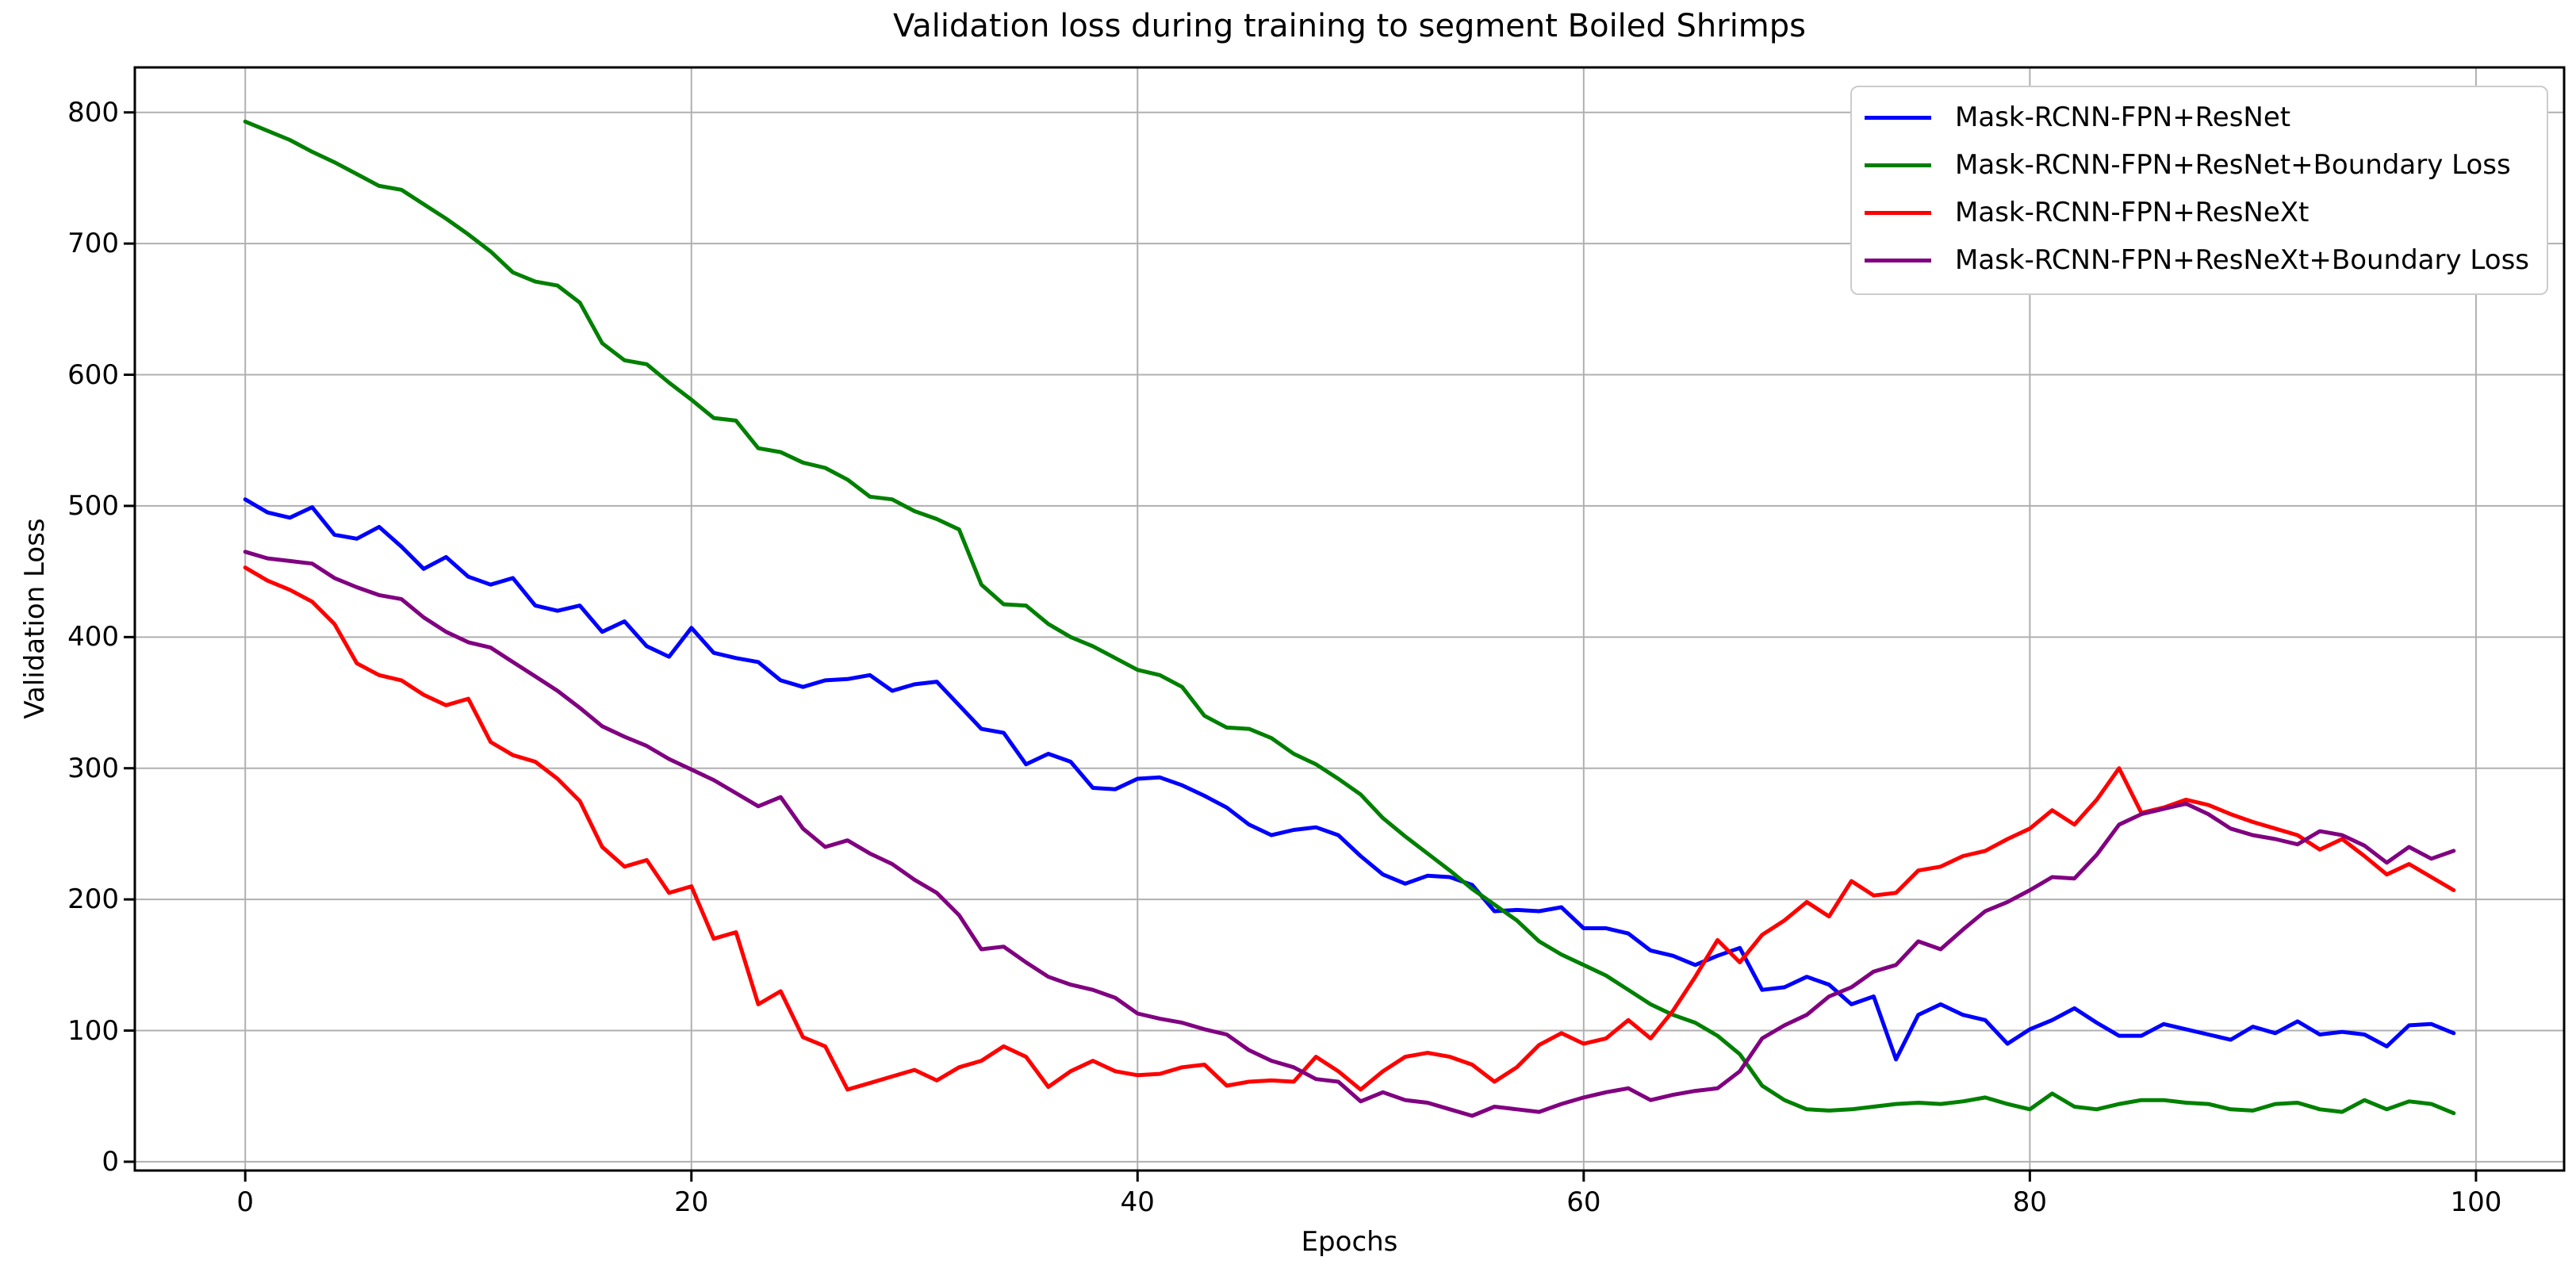  Describe the element at coordinates (2030, 1202) in the screenshot. I see `x-tick-label: 80` at that location.